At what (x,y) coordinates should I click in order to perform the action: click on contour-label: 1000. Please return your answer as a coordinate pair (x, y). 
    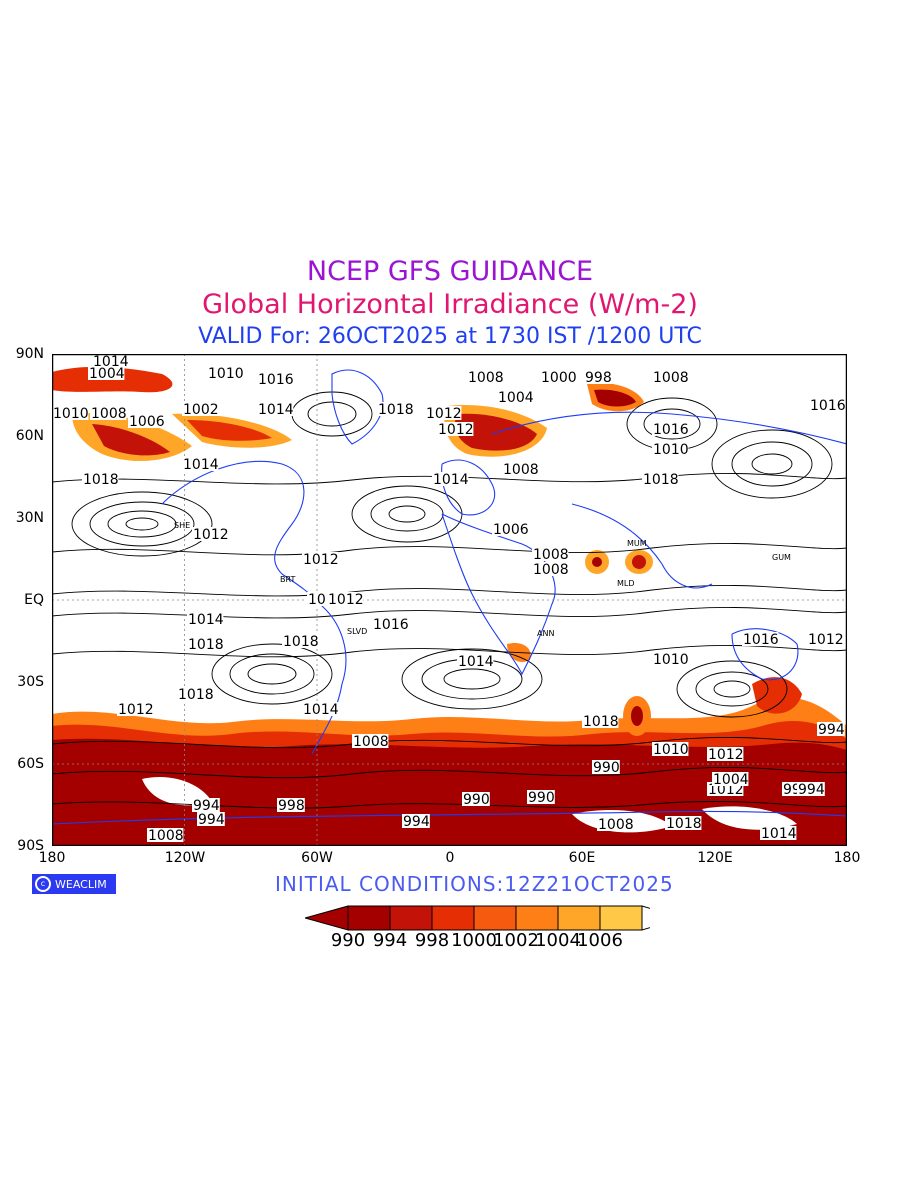
    Looking at the image, I should click on (559, 378).